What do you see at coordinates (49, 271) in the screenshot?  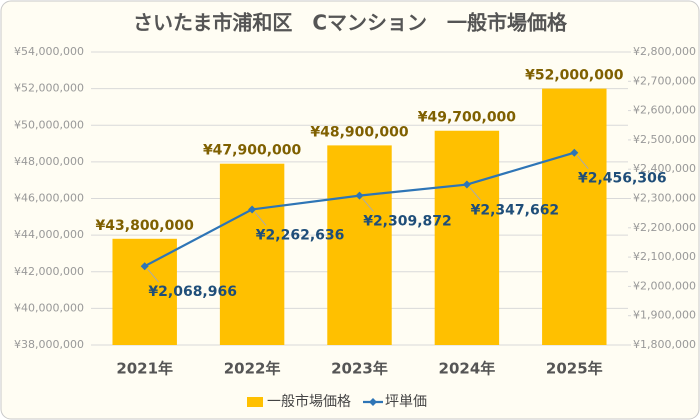 I see `y-tick-label: ¥42,000,000` at bounding box center [49, 271].